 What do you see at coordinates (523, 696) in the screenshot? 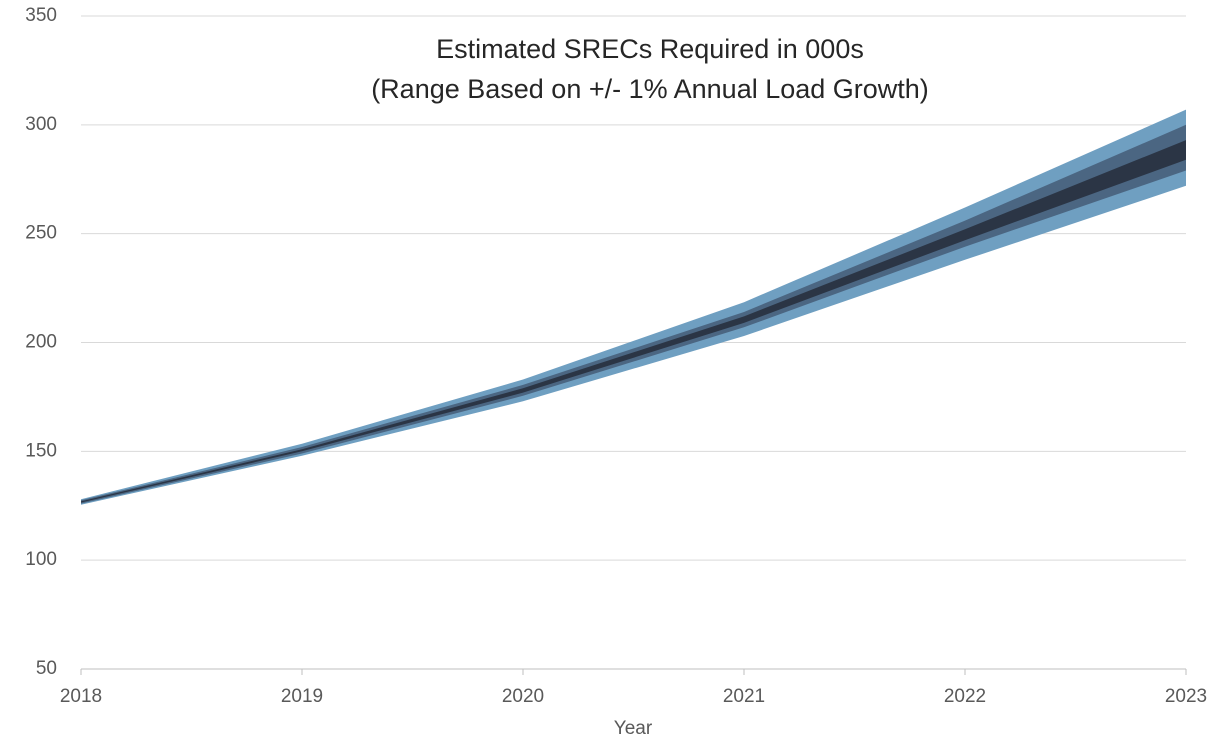
I see `x-tick-label: 2020` at bounding box center [523, 696].